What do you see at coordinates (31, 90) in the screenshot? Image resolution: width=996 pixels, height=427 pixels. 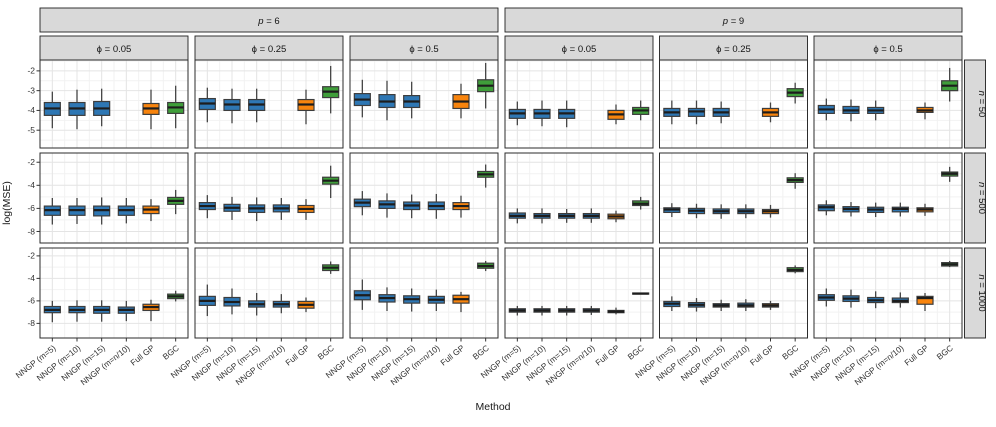 I see `y-tick-label: -3` at bounding box center [31, 90].